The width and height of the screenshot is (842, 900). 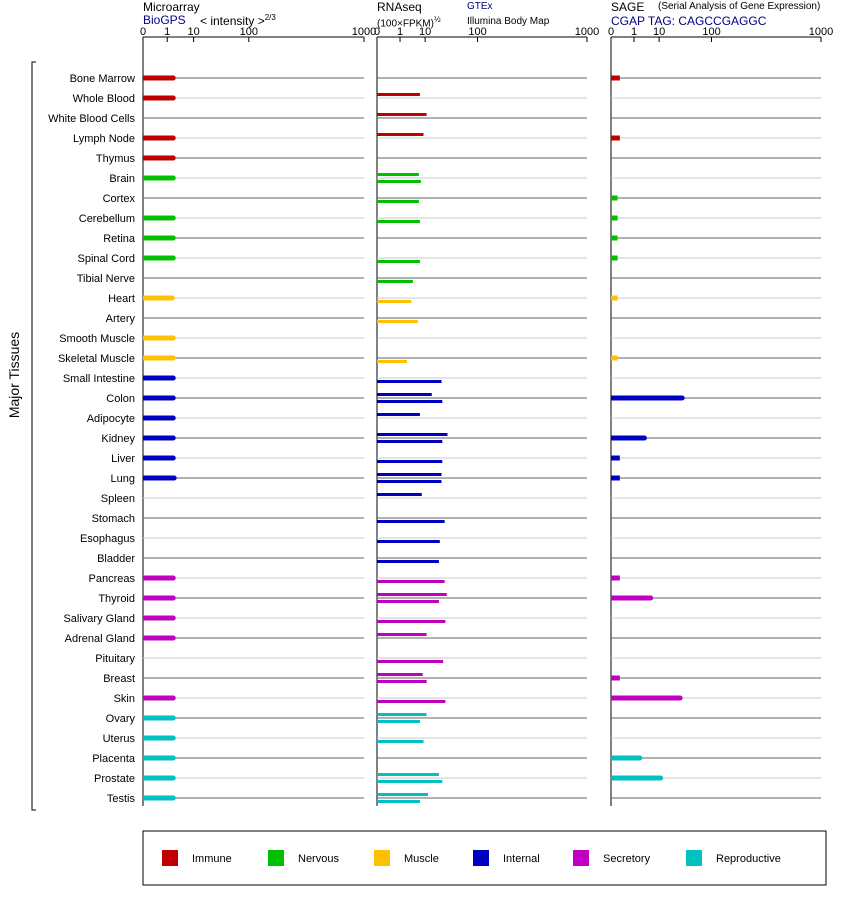 I want to click on legend-swatch-internal, so click(x=481, y=858).